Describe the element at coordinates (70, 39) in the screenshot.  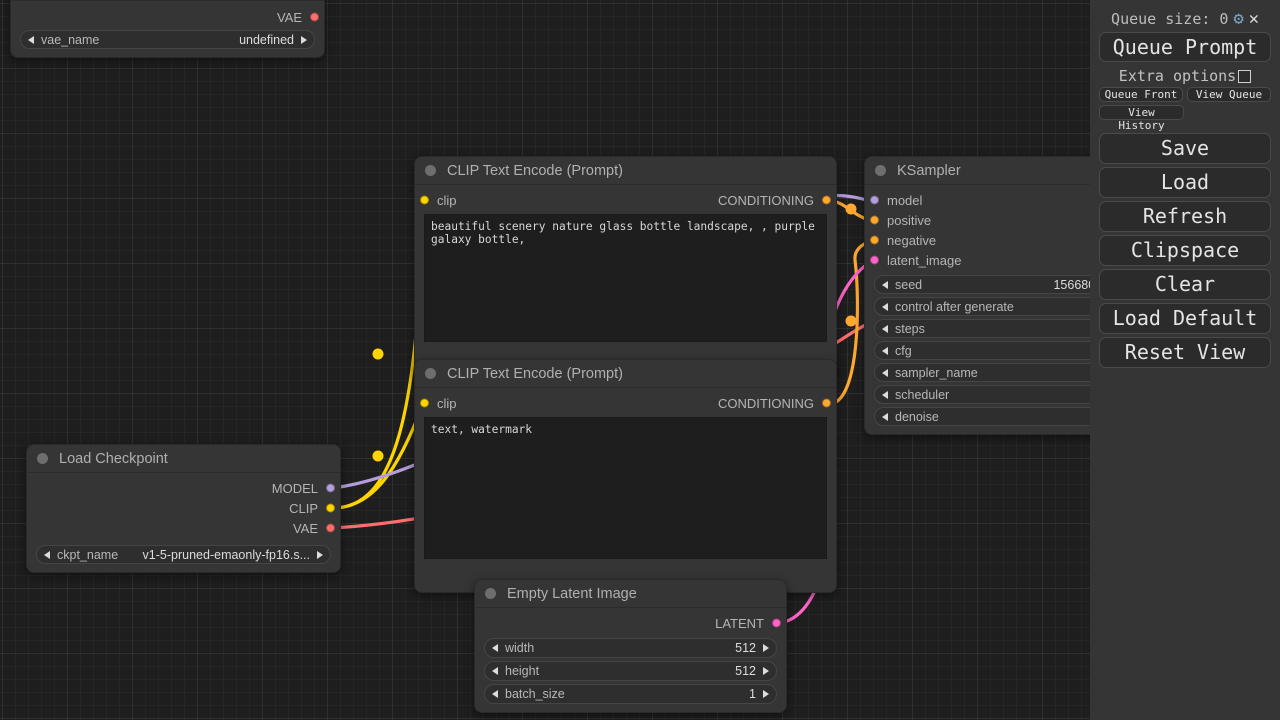
I see `widget-label: vae_name` at that location.